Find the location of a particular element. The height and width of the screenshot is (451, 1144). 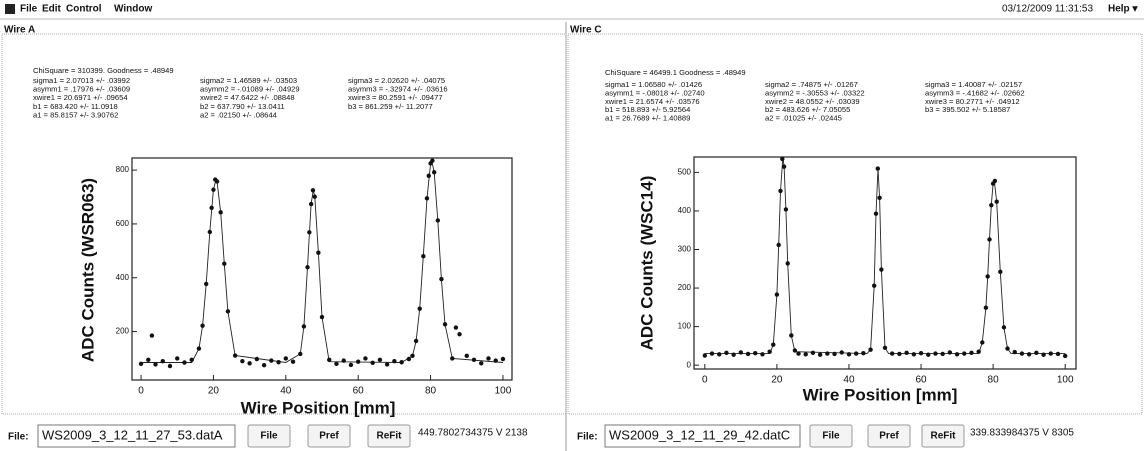

y-axis-title: ADC Counts (WSC14) is located at coordinates (646, 263).